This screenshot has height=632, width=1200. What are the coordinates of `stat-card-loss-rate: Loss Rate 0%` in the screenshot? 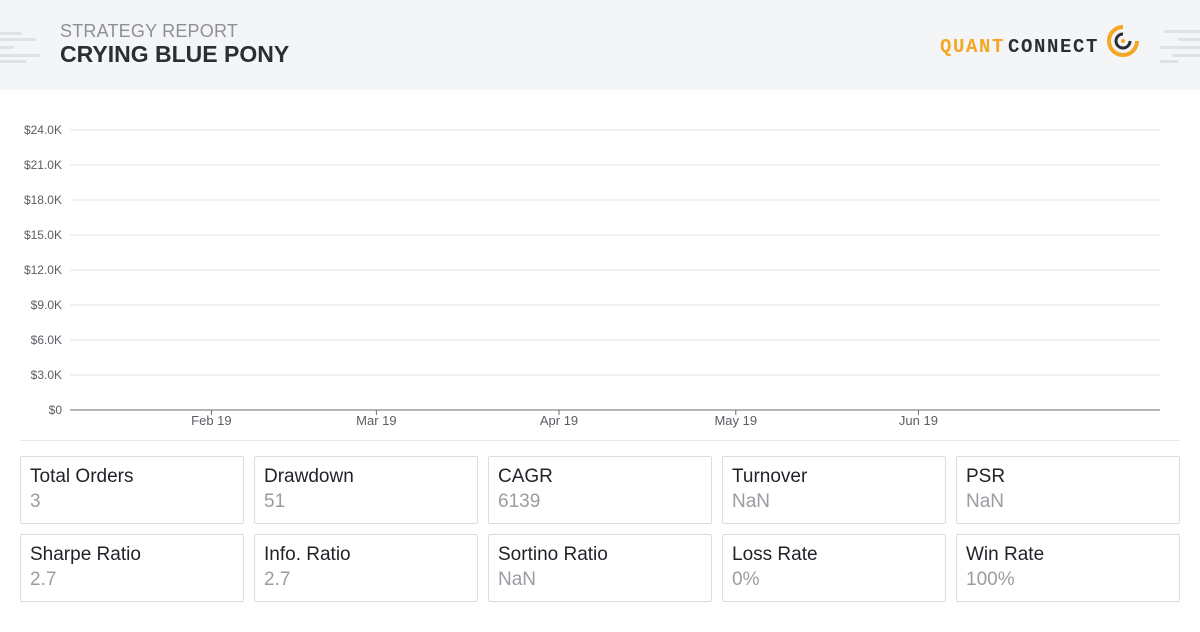 It's located at (834, 568).